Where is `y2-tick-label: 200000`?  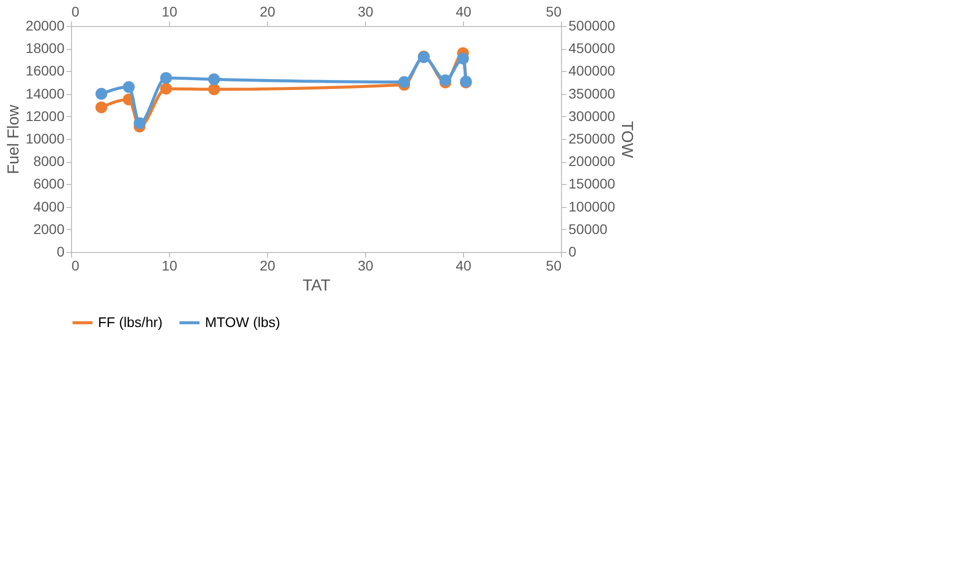
y2-tick-label: 200000 is located at coordinates (592, 161).